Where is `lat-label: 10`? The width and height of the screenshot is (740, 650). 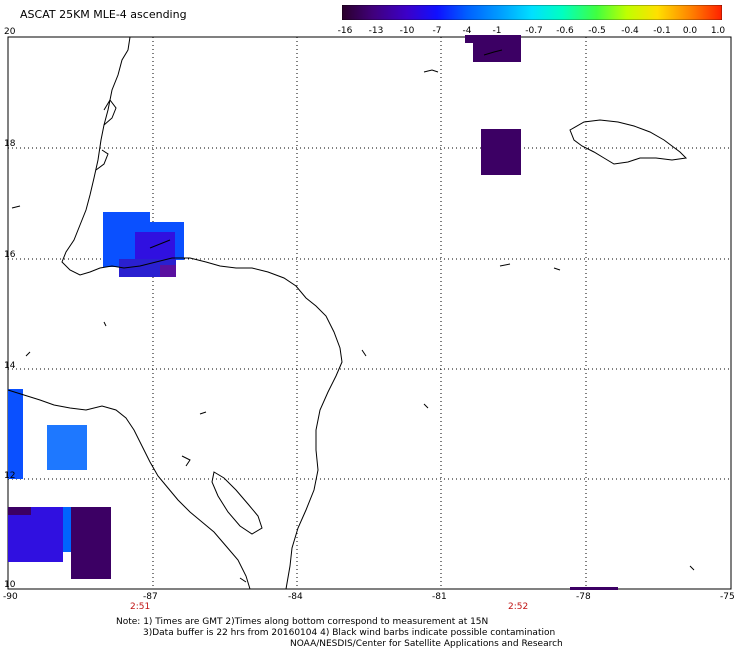
lat-label: 10 is located at coordinates (10, 585).